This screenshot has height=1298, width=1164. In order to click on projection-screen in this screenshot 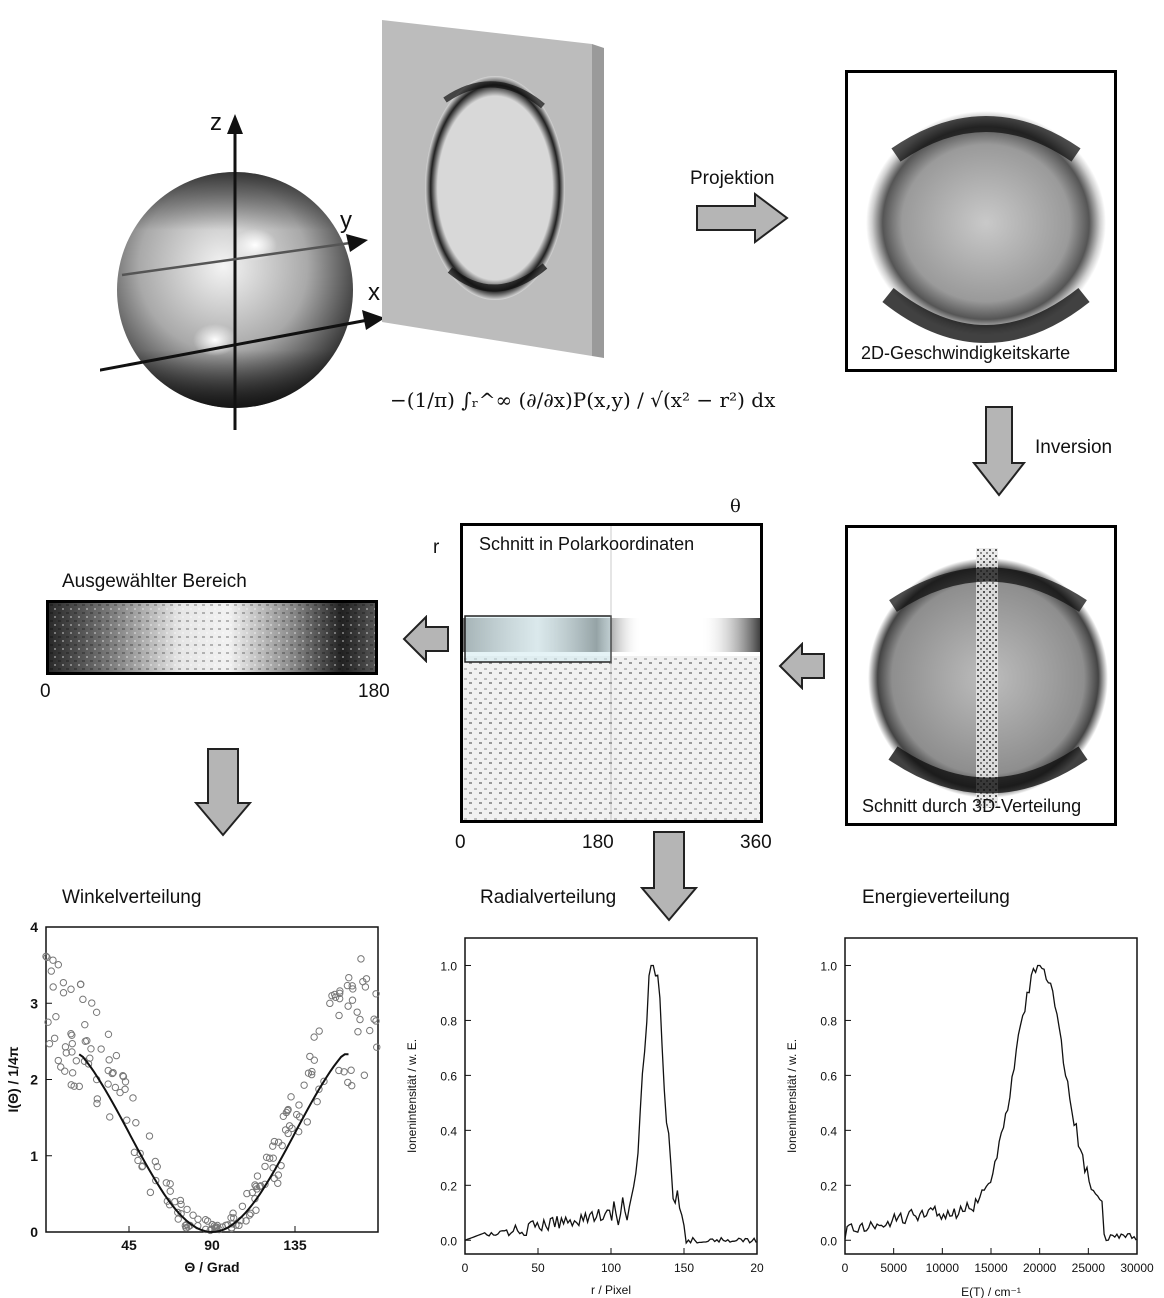, I will do `click(493, 189)`.